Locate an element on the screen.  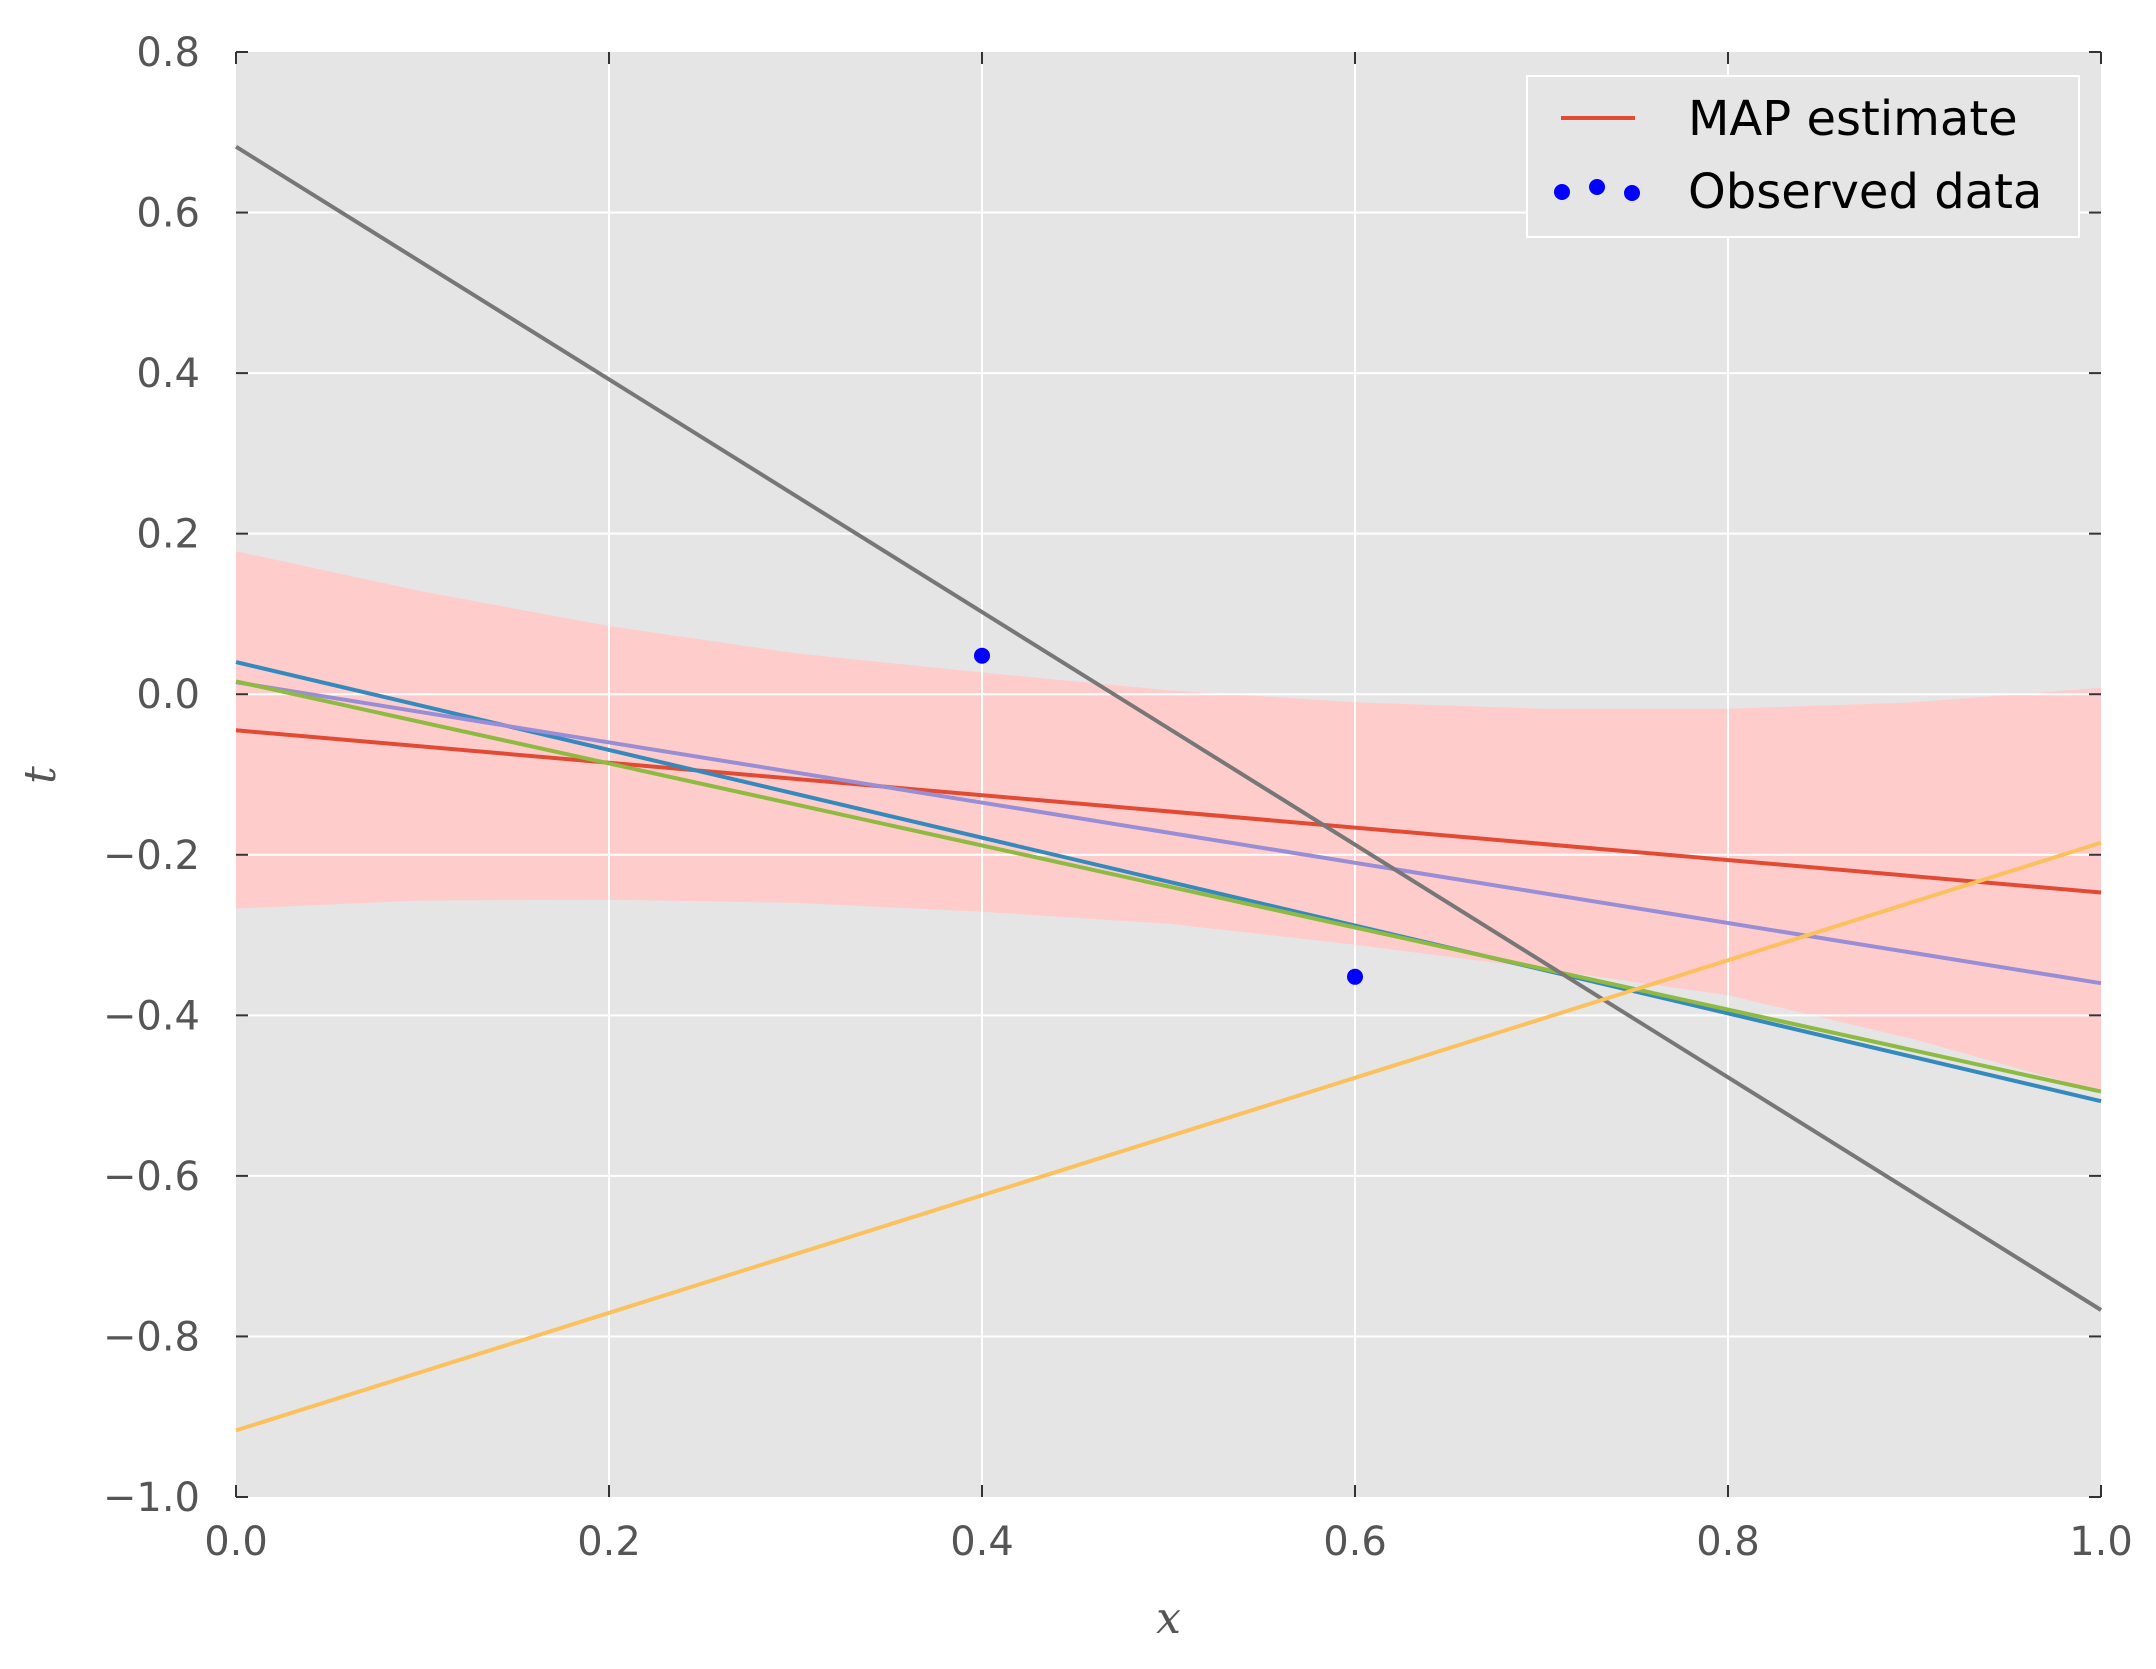
scatter-layer is located at coordinates (1168, 816).